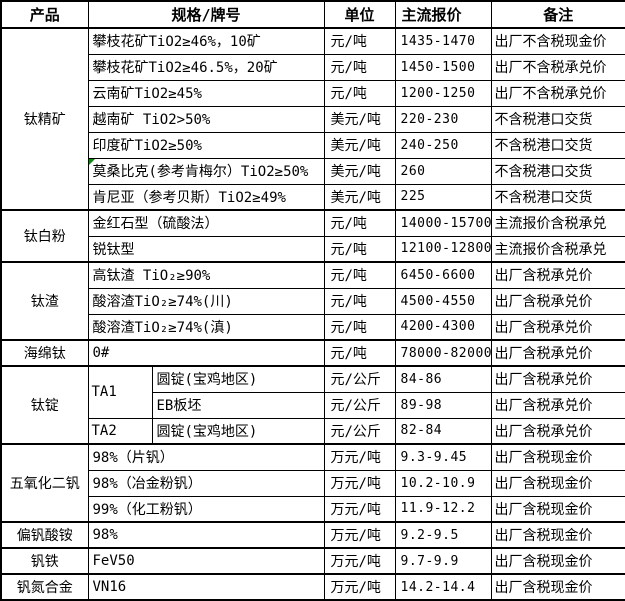 Image resolution: width=625 pixels, height=601 pixels. Describe the element at coordinates (44, 561) in the screenshot. I see `product-cell: 钒铁` at that location.